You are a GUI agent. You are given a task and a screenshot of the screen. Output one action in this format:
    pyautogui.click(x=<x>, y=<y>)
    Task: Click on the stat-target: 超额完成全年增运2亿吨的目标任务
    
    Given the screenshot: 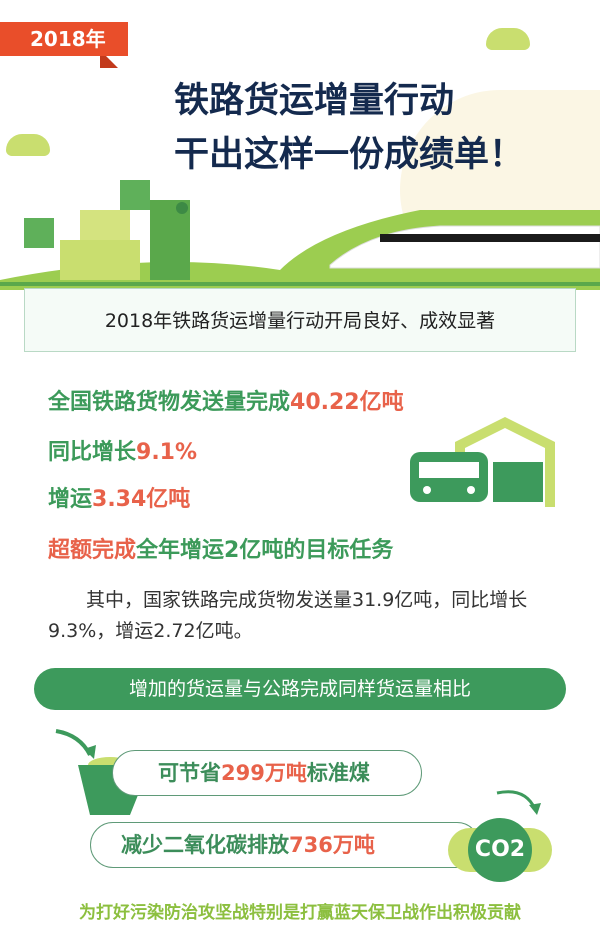 What is the action you would take?
    pyautogui.click(x=221, y=550)
    